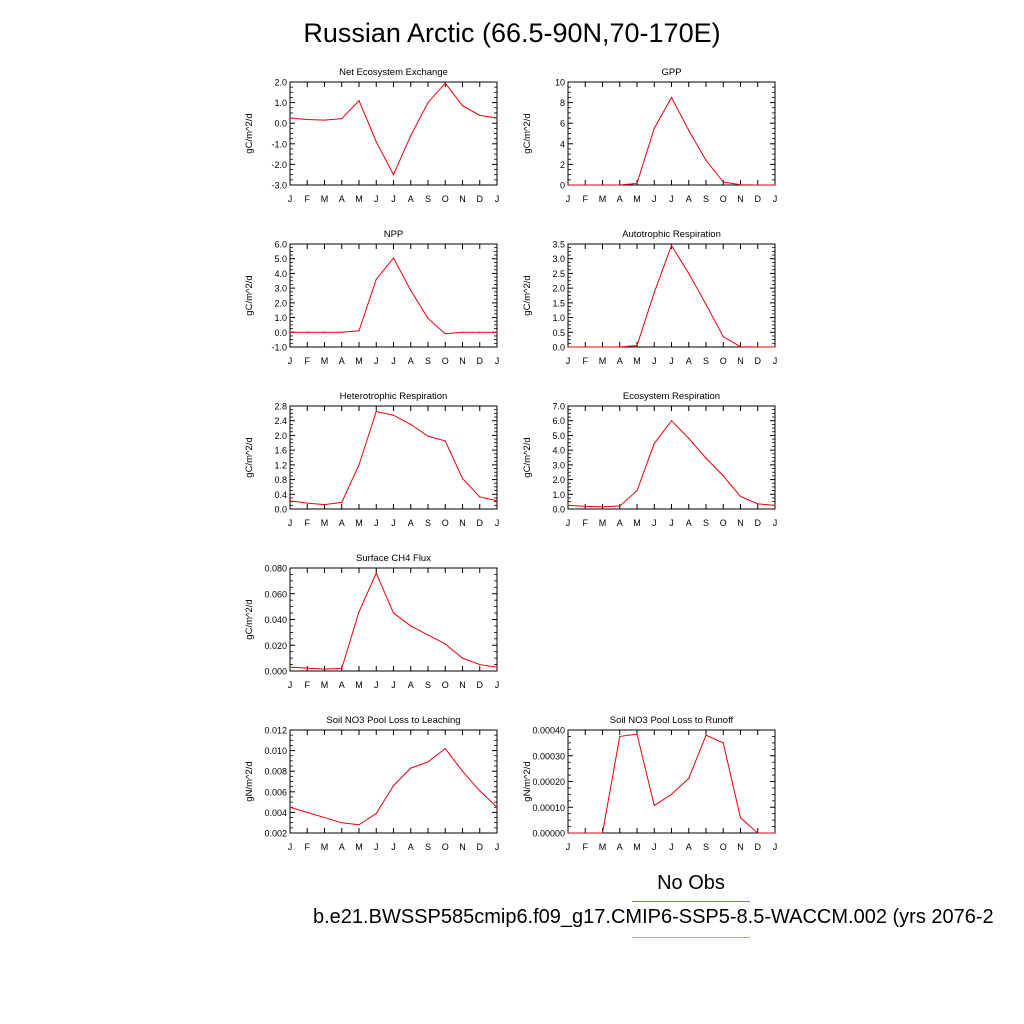 The height and width of the screenshot is (1024, 1024). I want to click on y-tick-label: 0.060, so click(275, 594).